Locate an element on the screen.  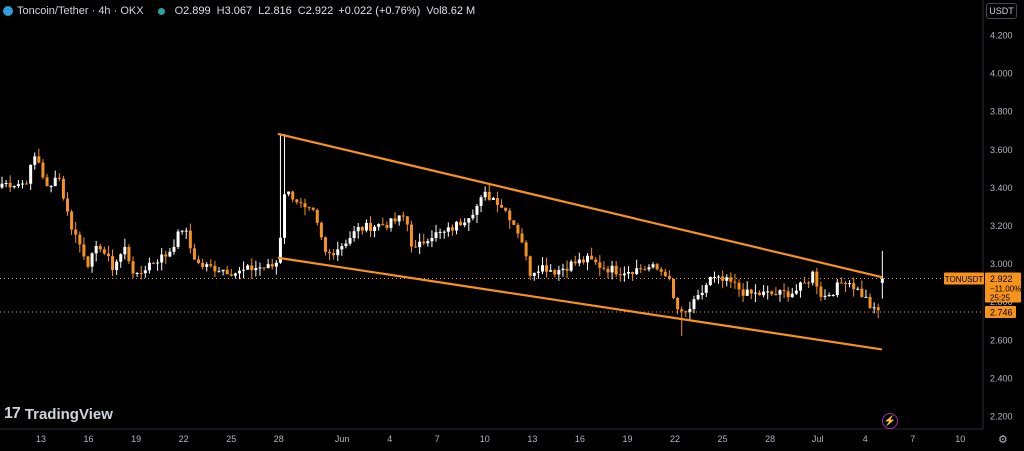
trendline-lower is located at coordinates (580, 303).